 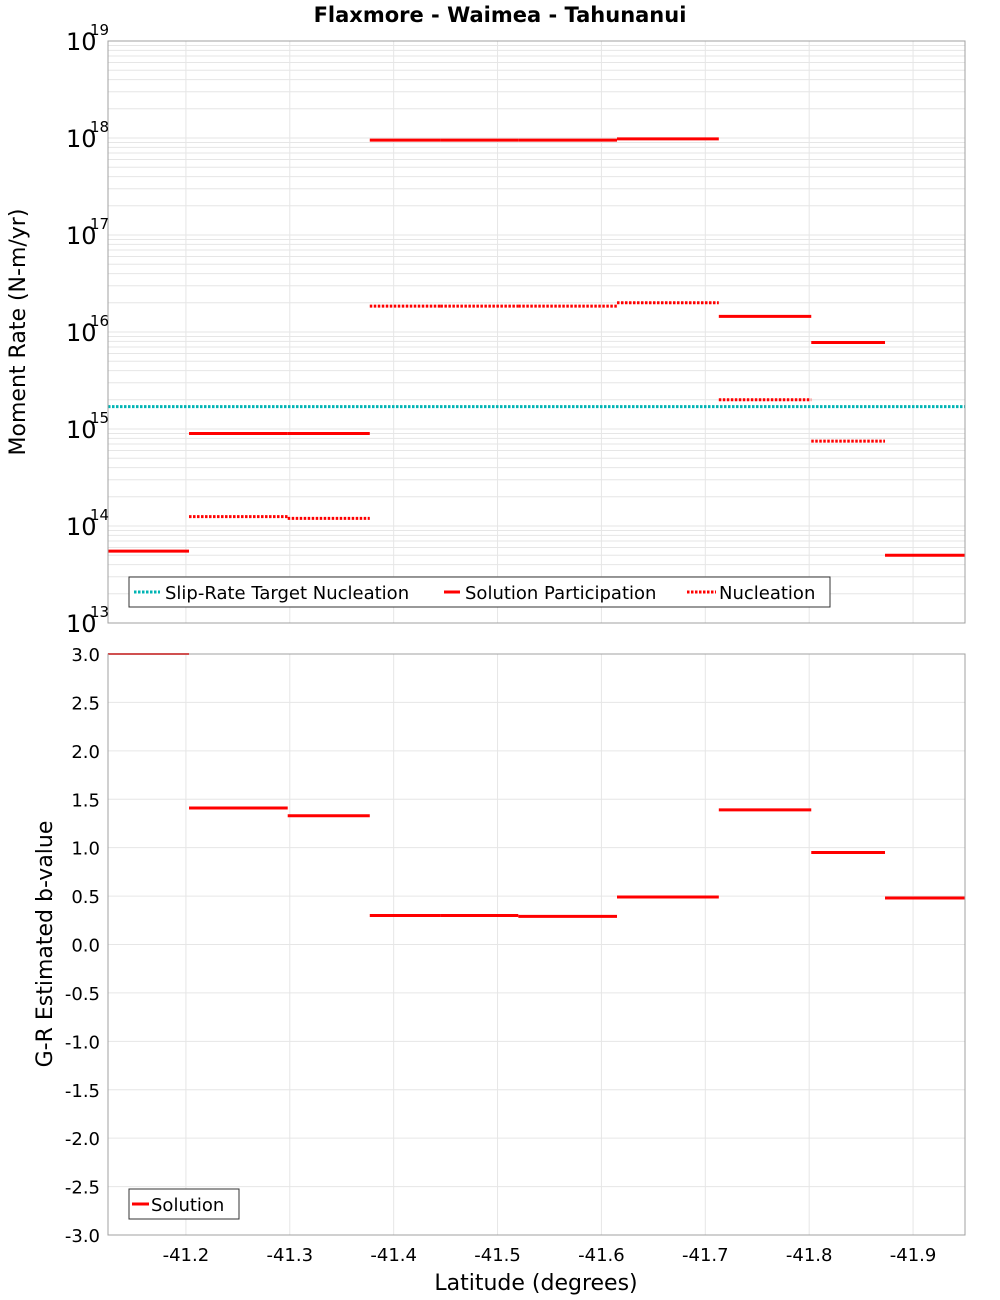 I want to click on x-axis-label: Latitude (degrees), so click(x=535, y=1283).